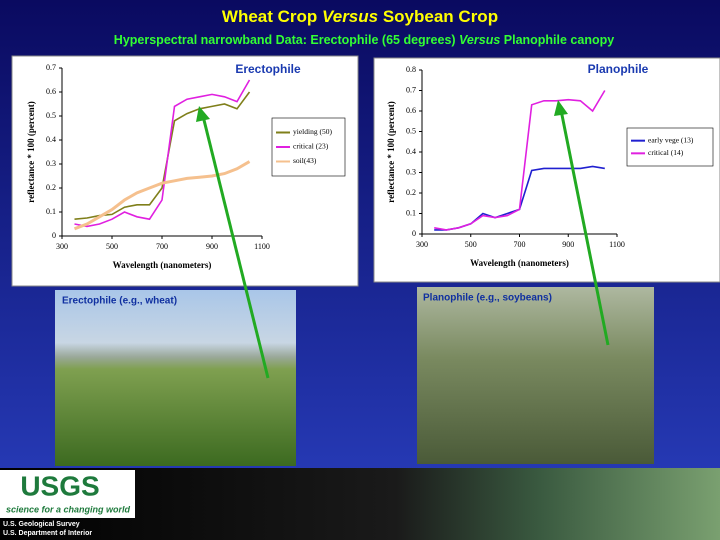 Image resolution: width=720 pixels, height=540 pixels. What do you see at coordinates (487, 298) in the screenshot?
I see `photo-label: Planophile (e.g., soybeans)` at bounding box center [487, 298].